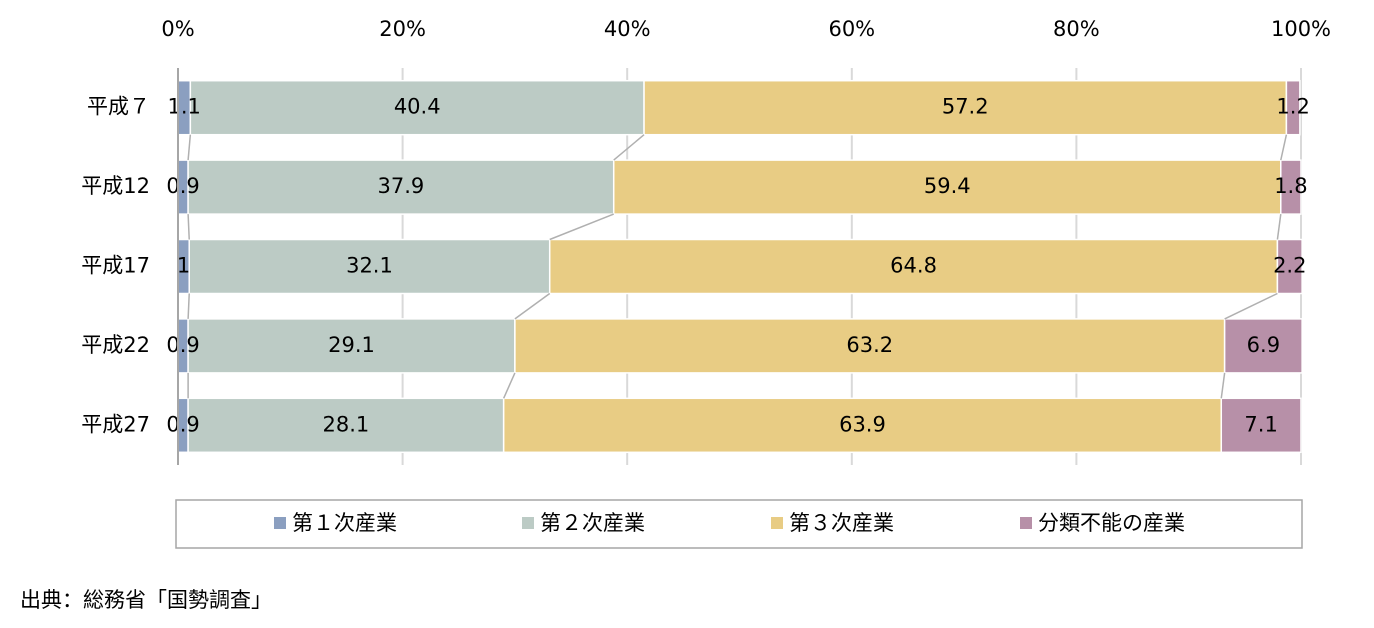 Image resolution: width=1374 pixels, height=628 pixels. Describe the element at coordinates (183, 266) in the screenshot. I see `data-label: 1` at that location.